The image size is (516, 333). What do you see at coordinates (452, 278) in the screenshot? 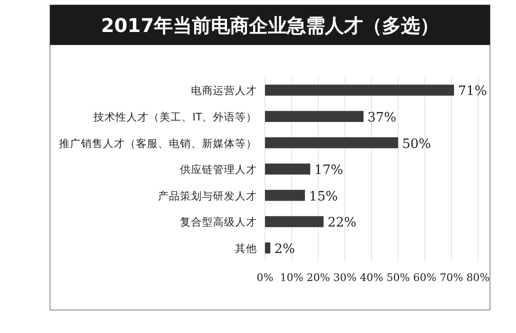
I see `x-tick-label: 70%` at bounding box center [452, 278].